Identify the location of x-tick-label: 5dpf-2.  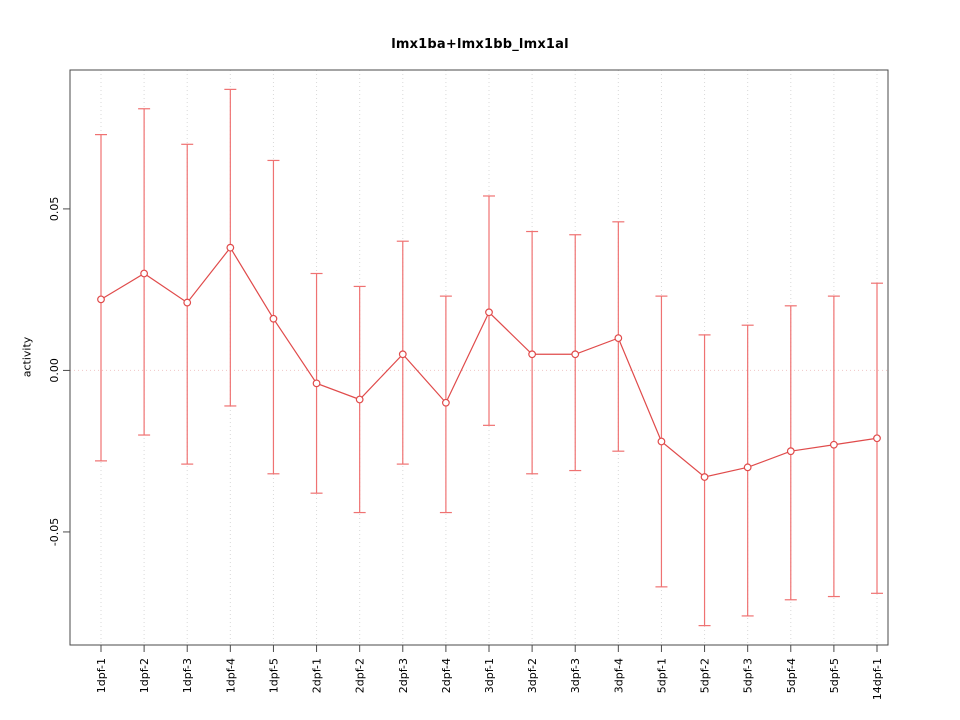
(705, 675).